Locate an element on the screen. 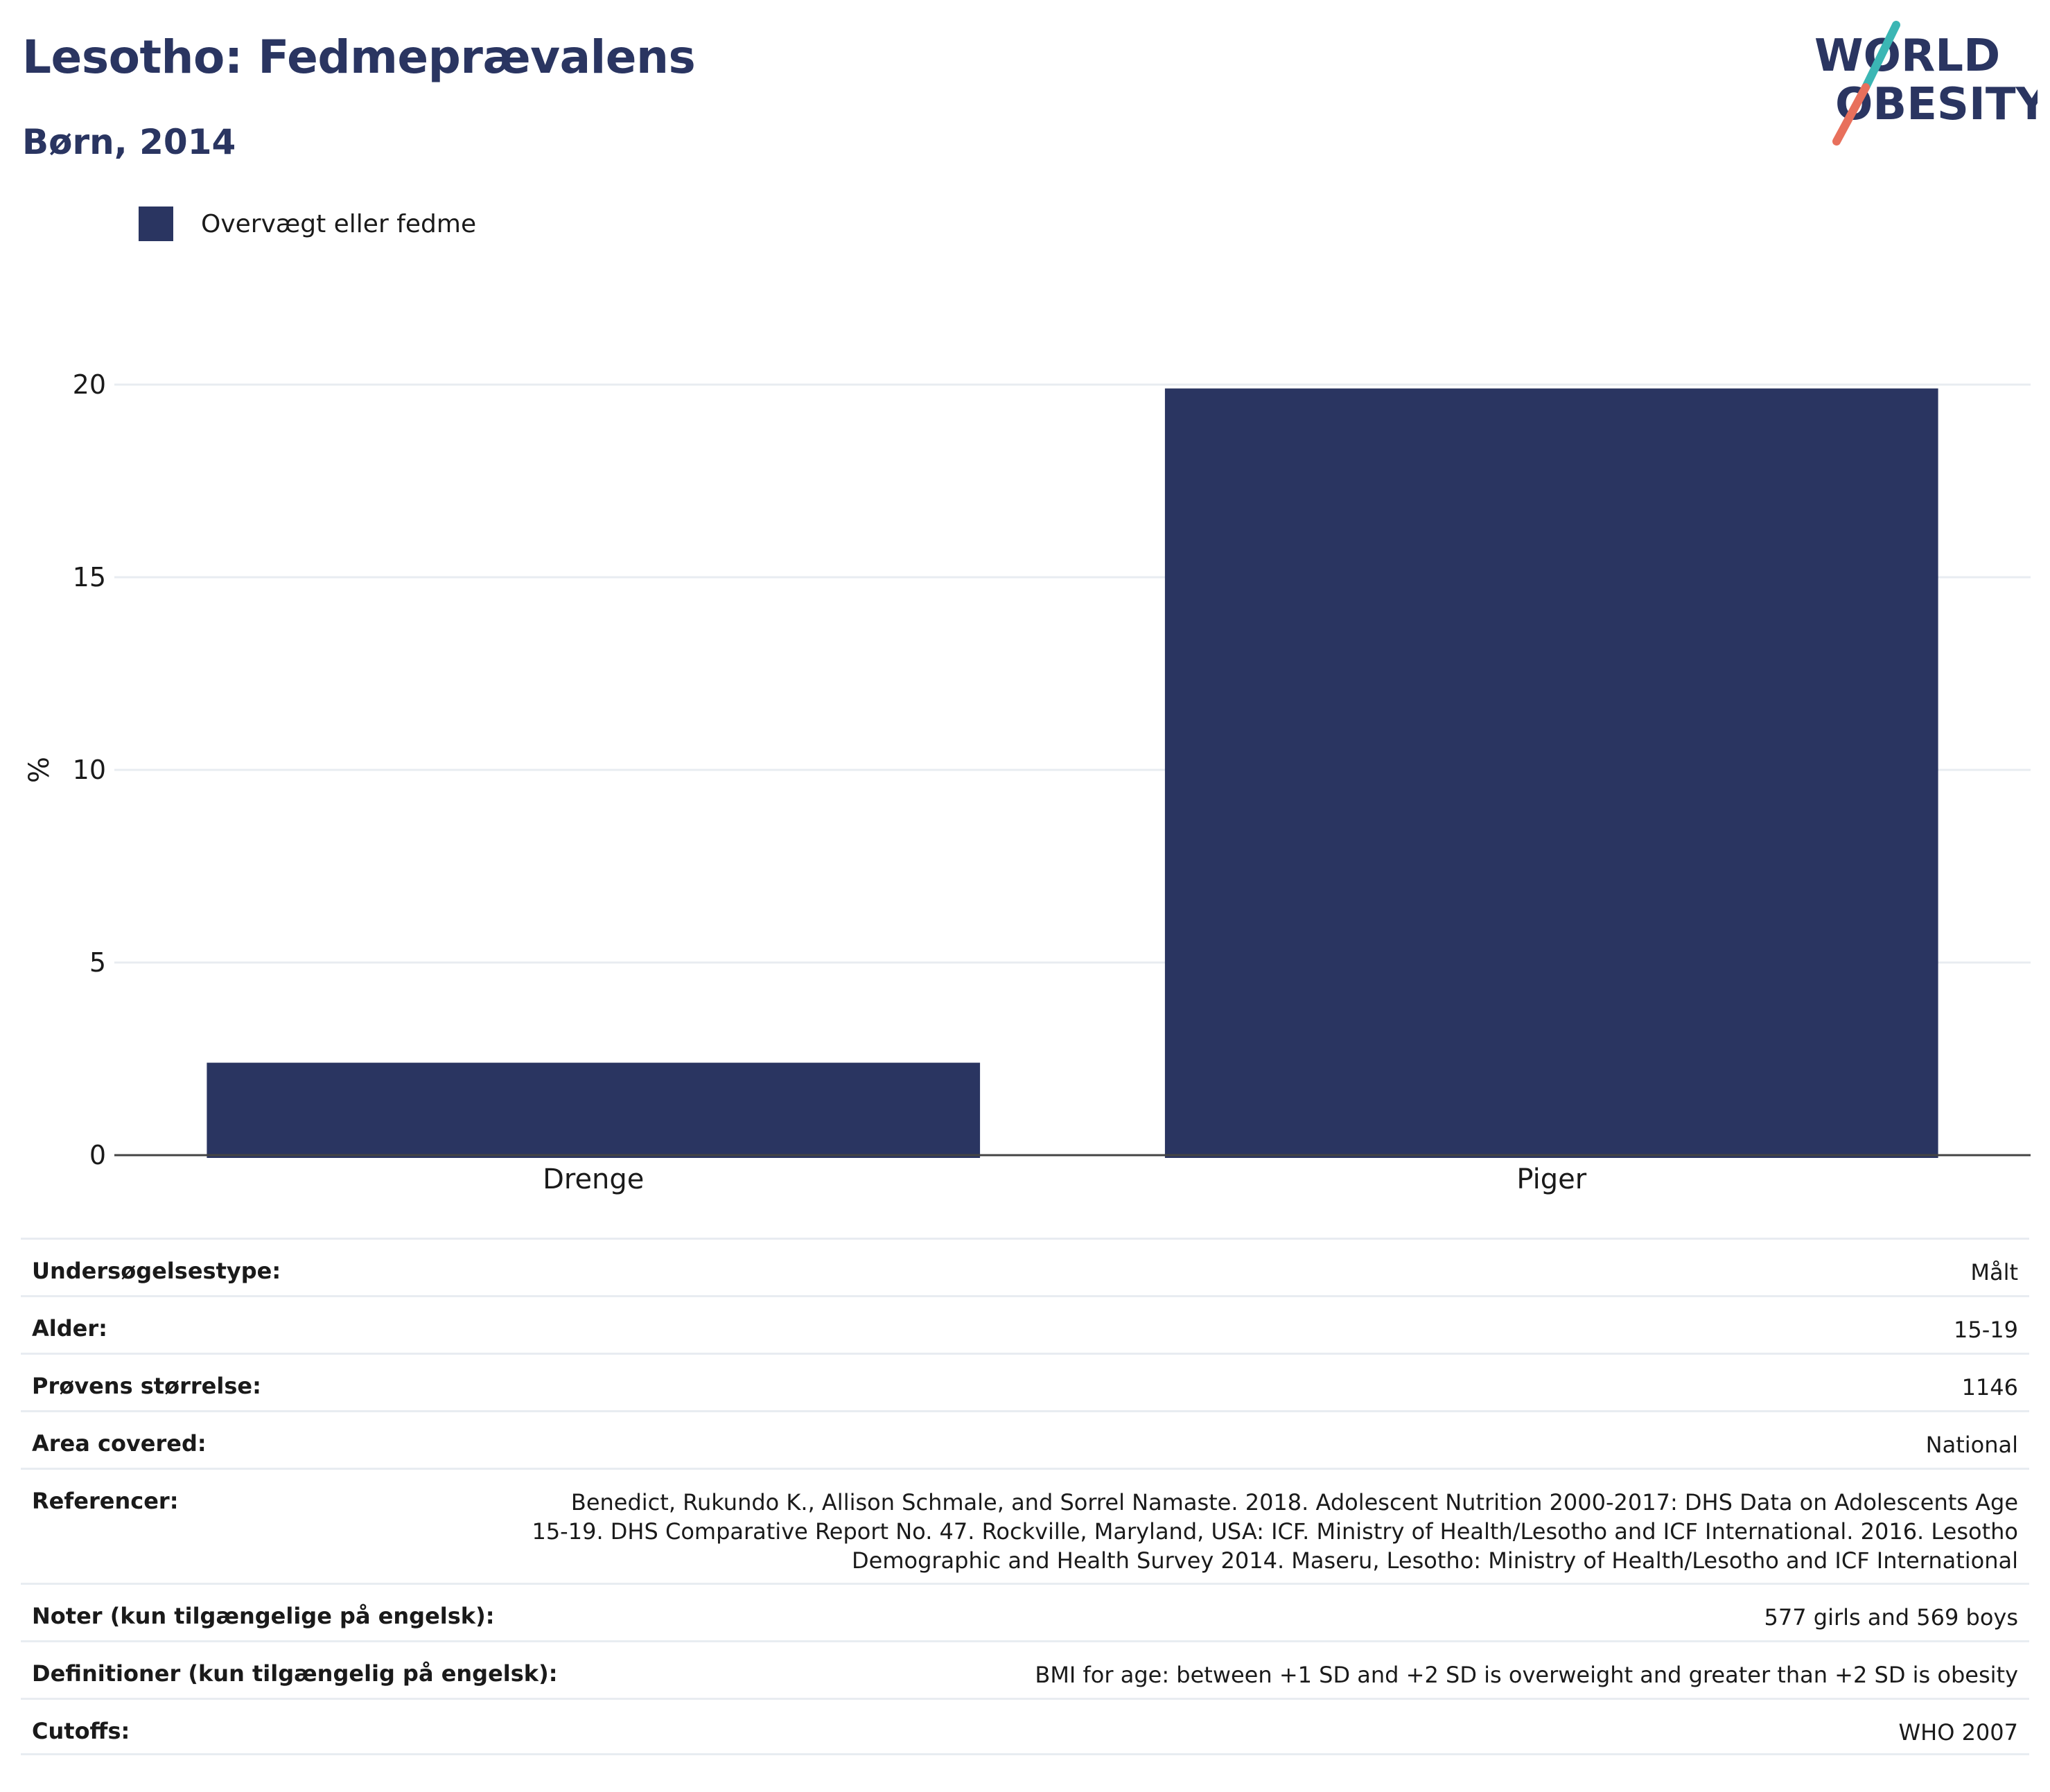 The width and height of the screenshot is (2050, 1792). metadata-key: Area covered: is located at coordinates (119, 1443).